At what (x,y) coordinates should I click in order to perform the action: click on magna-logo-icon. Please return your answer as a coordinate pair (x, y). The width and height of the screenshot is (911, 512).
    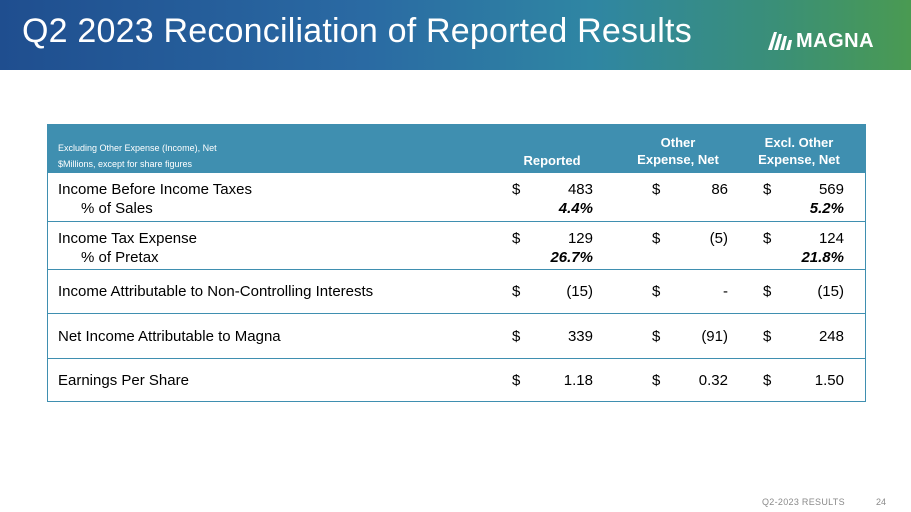
    Looking at the image, I should click on (780, 41).